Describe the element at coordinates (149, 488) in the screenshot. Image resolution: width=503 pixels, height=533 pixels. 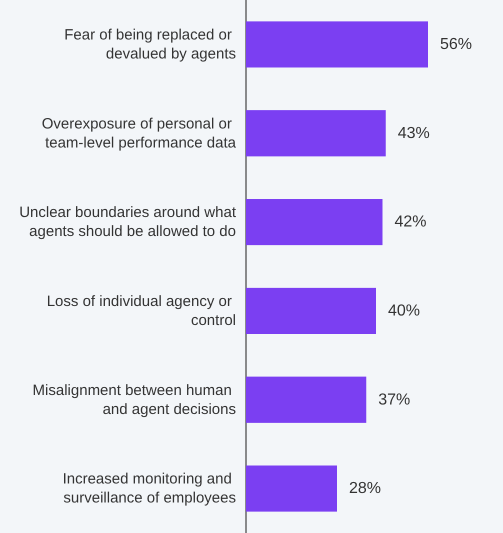
I see `y-tick-label: Increased monitoring and surveillance of employees` at that location.